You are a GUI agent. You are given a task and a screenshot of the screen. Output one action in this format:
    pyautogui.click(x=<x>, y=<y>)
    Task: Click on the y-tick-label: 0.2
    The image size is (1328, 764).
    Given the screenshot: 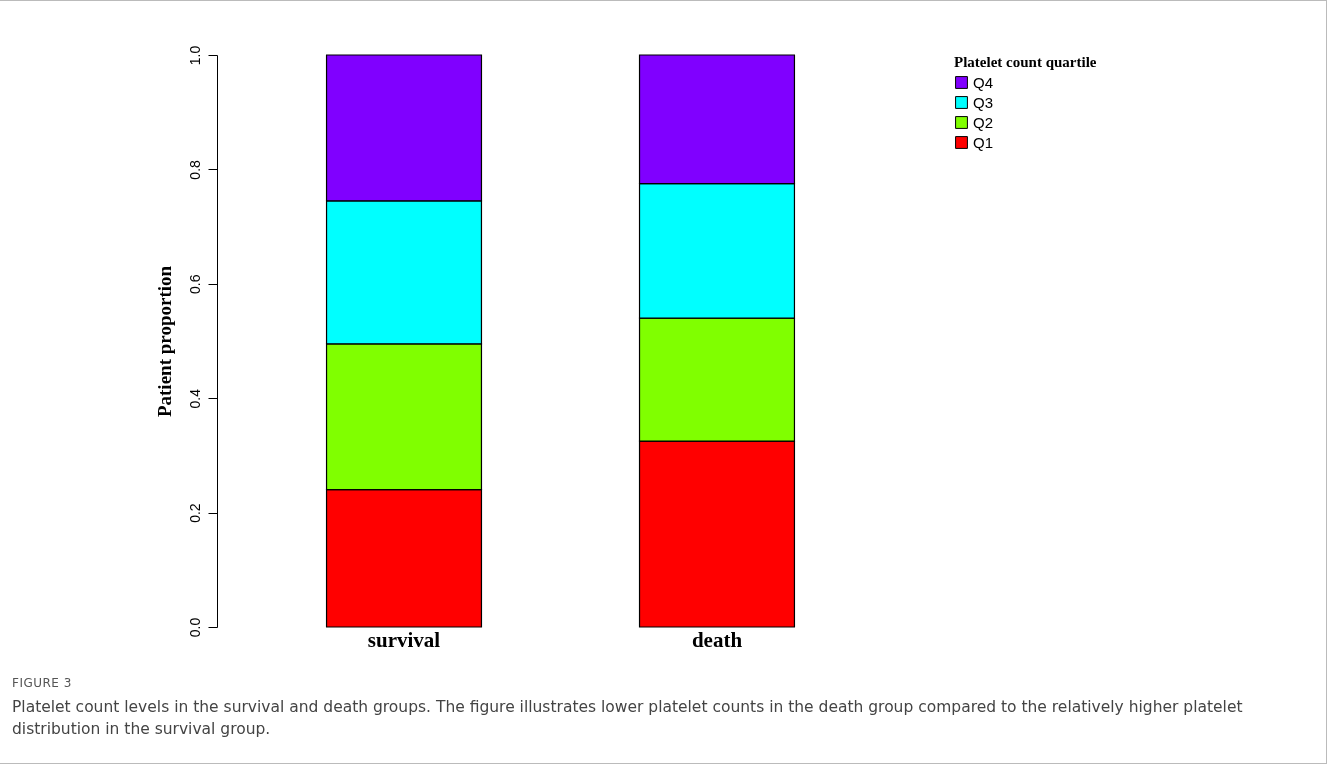 What is the action you would take?
    pyautogui.click(x=194, y=513)
    